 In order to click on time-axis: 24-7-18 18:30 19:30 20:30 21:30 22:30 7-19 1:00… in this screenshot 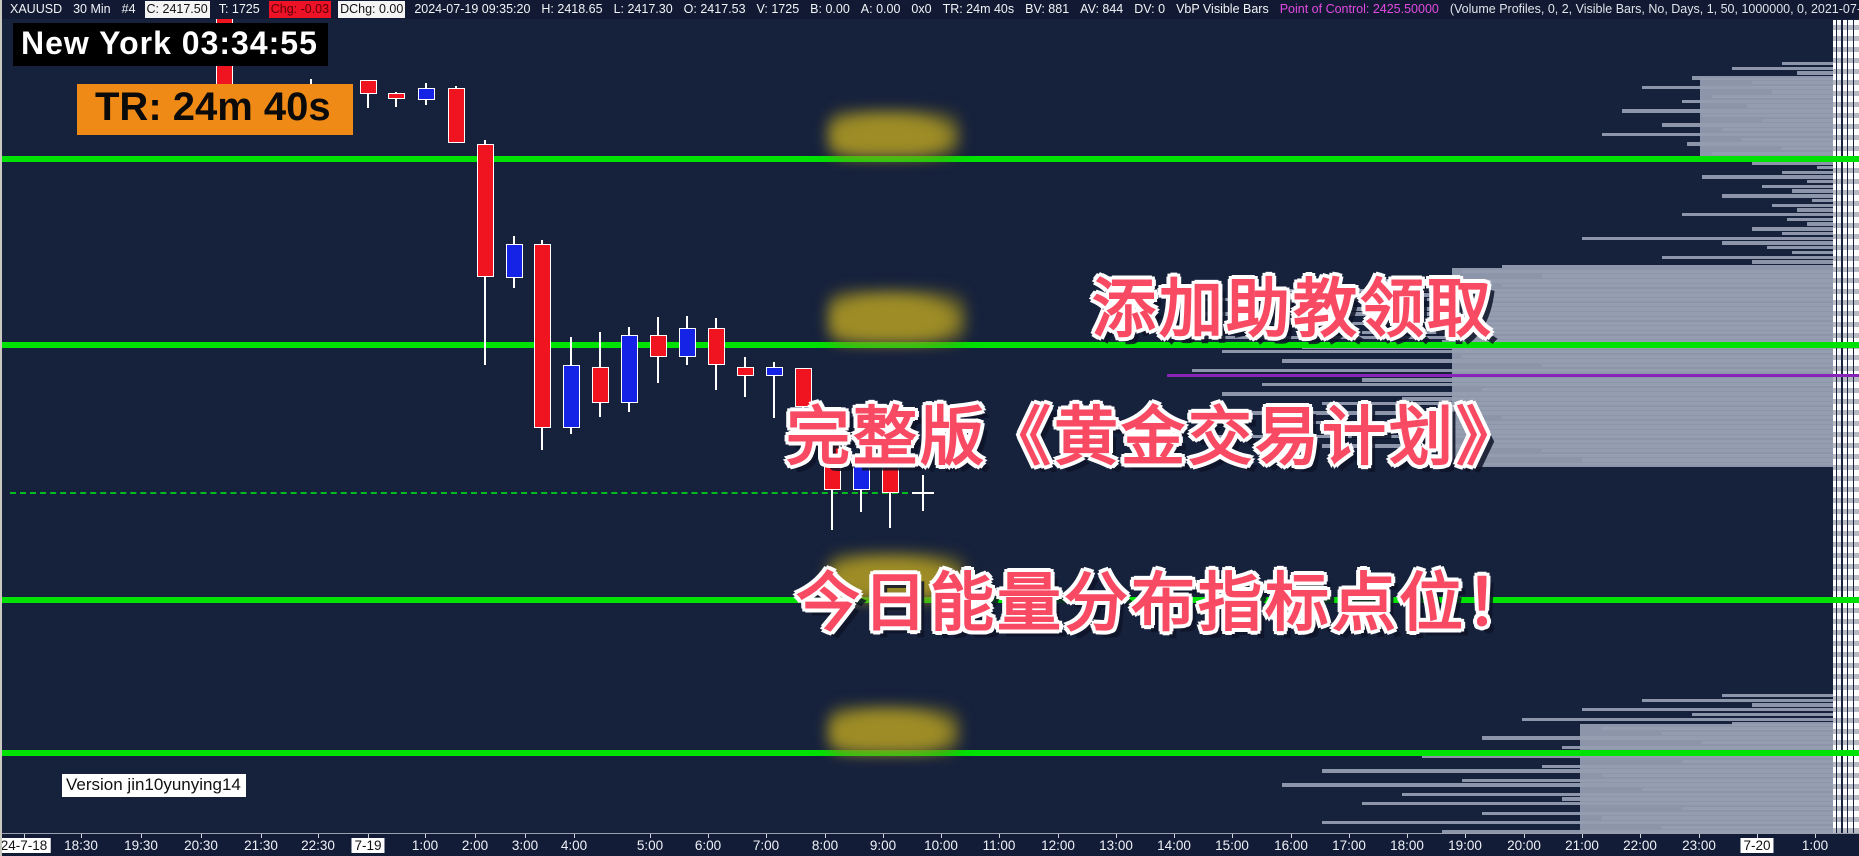, I will do `click(929, 844)`.